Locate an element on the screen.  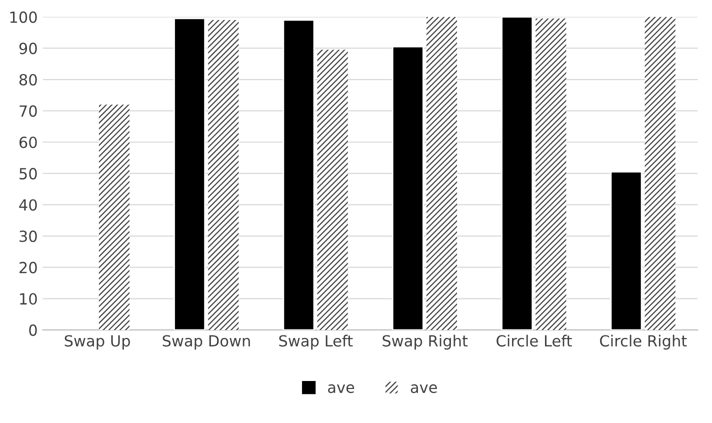
x-tick-label: Swap Right is located at coordinates (425, 342).